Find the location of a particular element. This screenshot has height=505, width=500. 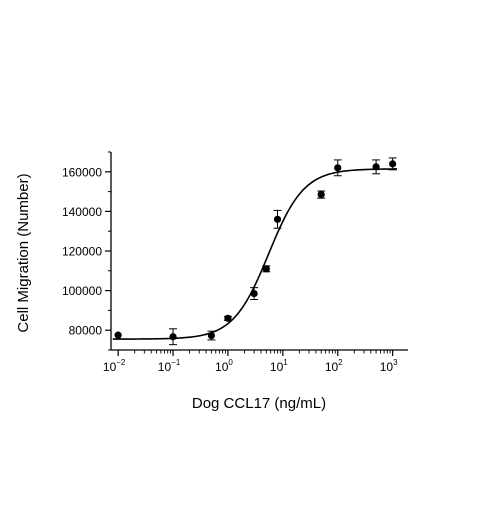

y-tick-label: 100000 is located at coordinates (82, 291).